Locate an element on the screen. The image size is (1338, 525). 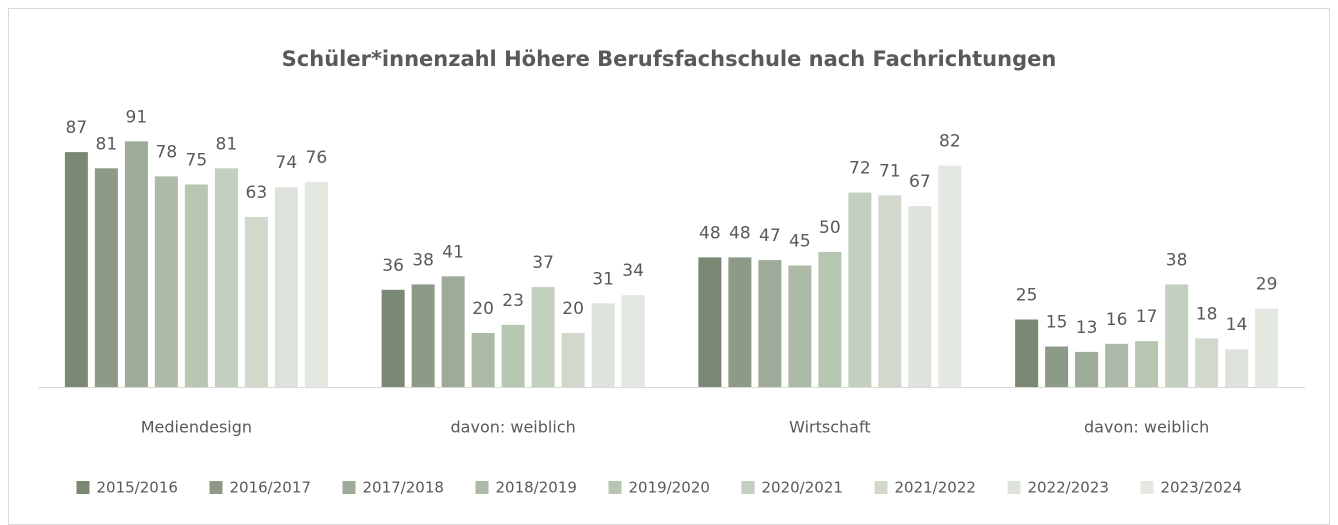
data-label: 36 is located at coordinates (393, 266).